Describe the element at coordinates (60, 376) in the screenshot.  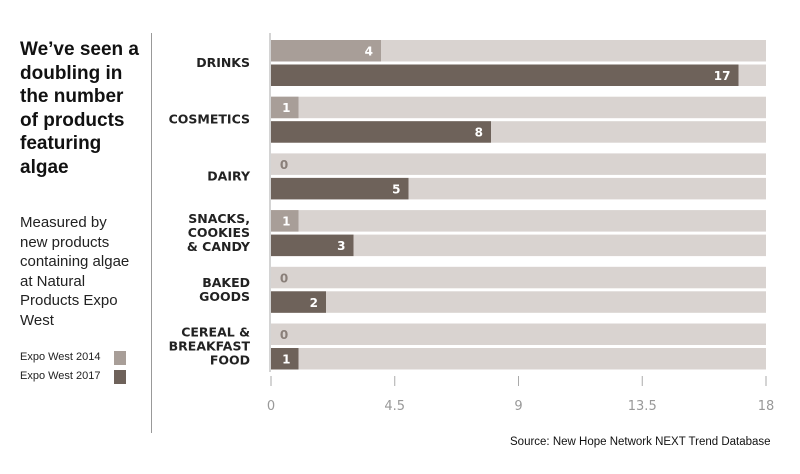
I see `legend-label-2017: Expo West 2017` at that location.